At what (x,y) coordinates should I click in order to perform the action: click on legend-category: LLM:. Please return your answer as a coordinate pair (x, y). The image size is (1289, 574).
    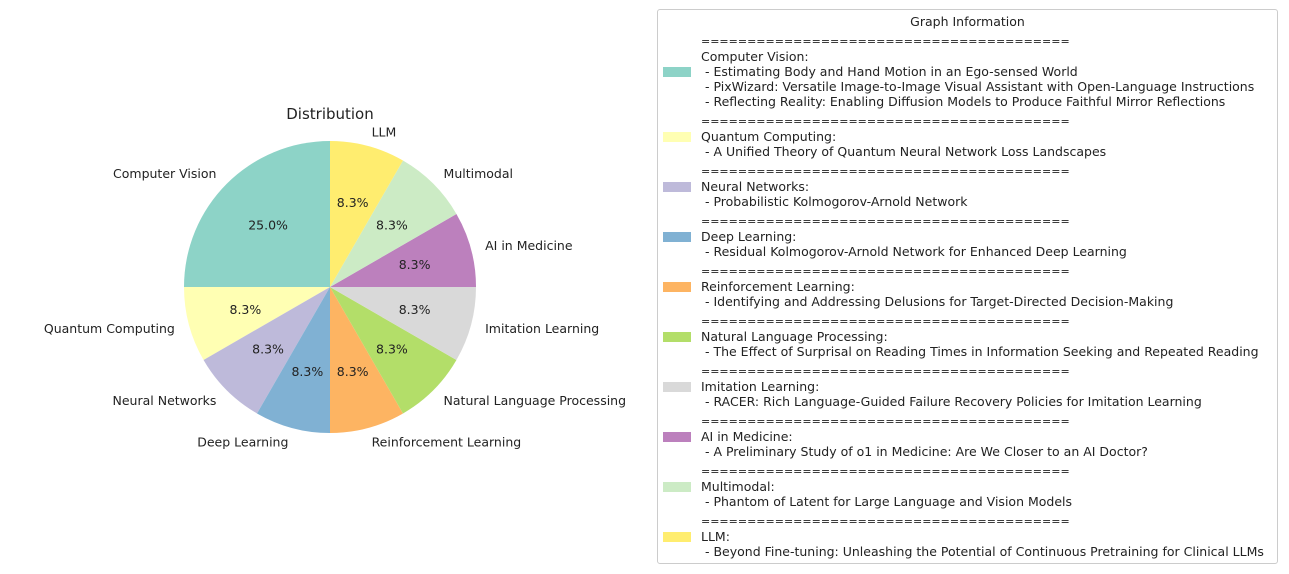
    Looking at the image, I should click on (715, 536).